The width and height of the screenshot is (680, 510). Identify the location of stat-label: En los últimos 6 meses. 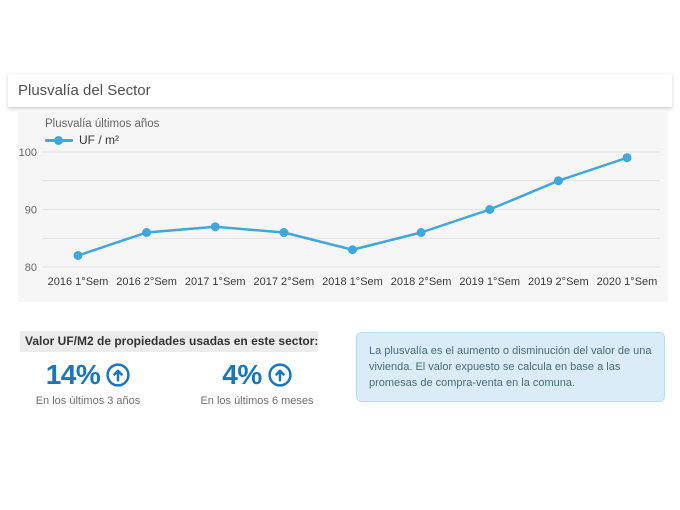
(257, 401).